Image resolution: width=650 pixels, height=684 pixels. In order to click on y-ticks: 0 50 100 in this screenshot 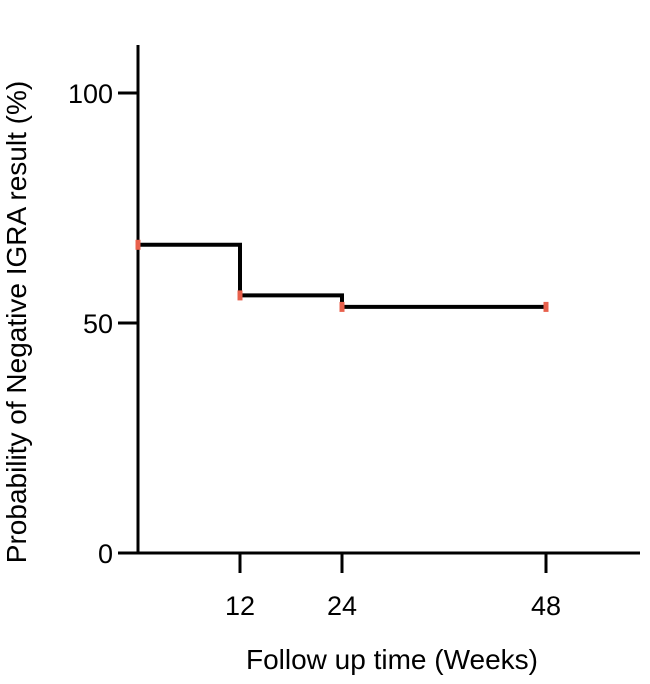, I will do `click(103, 324)`.